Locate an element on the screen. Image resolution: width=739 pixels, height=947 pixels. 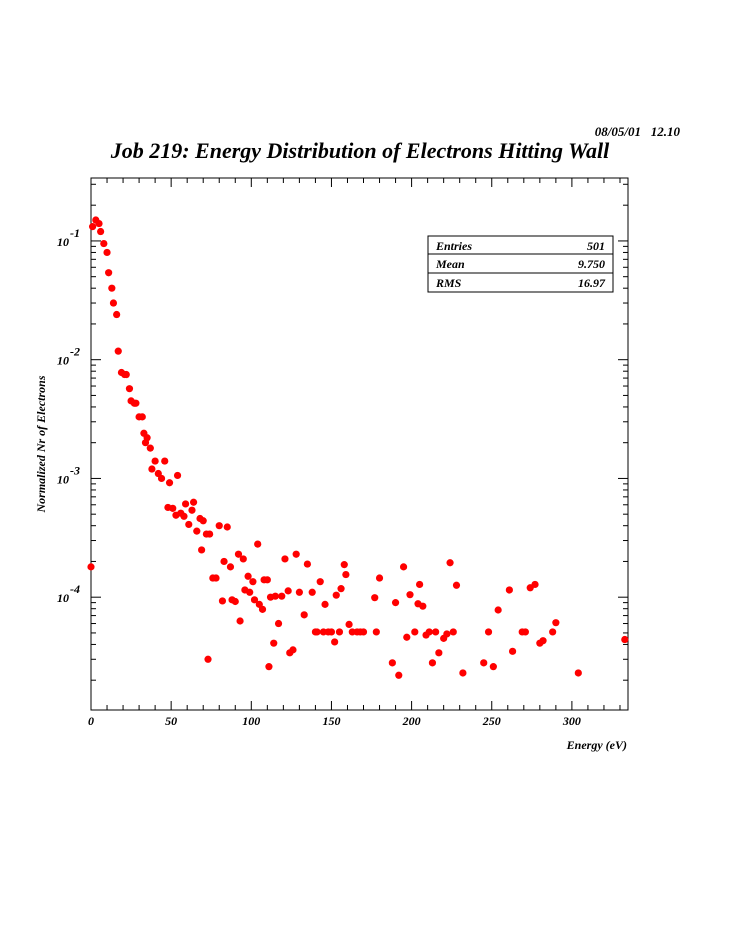
stats-entries-value: 501 is located at coordinates (596, 246).